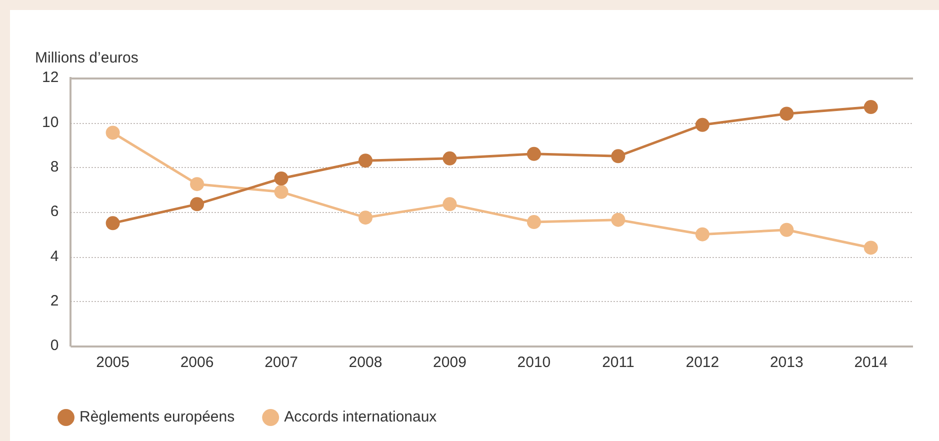 The width and height of the screenshot is (939, 441). I want to click on legend-label: Règlements européens, so click(157, 417).